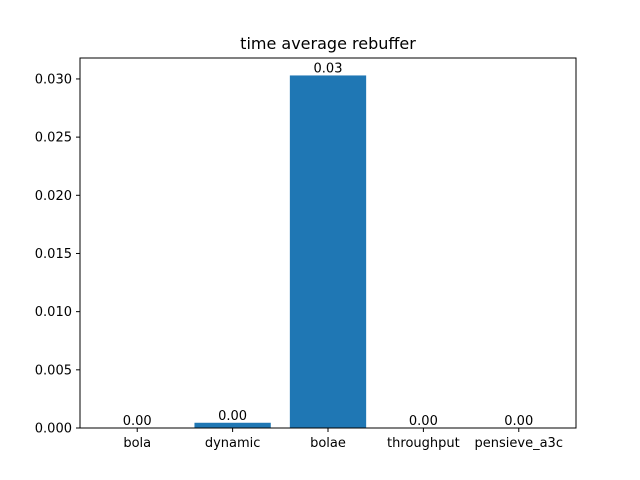 The width and height of the screenshot is (640, 480). I want to click on y-tick-label-3: 0.015, so click(53, 254).